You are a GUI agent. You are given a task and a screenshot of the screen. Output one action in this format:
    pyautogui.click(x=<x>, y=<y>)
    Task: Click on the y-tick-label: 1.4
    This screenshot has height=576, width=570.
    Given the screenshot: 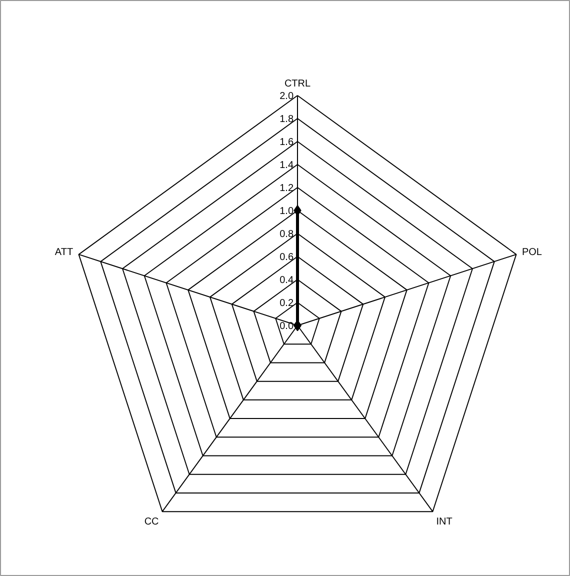 What is the action you would take?
    pyautogui.click(x=287, y=165)
    